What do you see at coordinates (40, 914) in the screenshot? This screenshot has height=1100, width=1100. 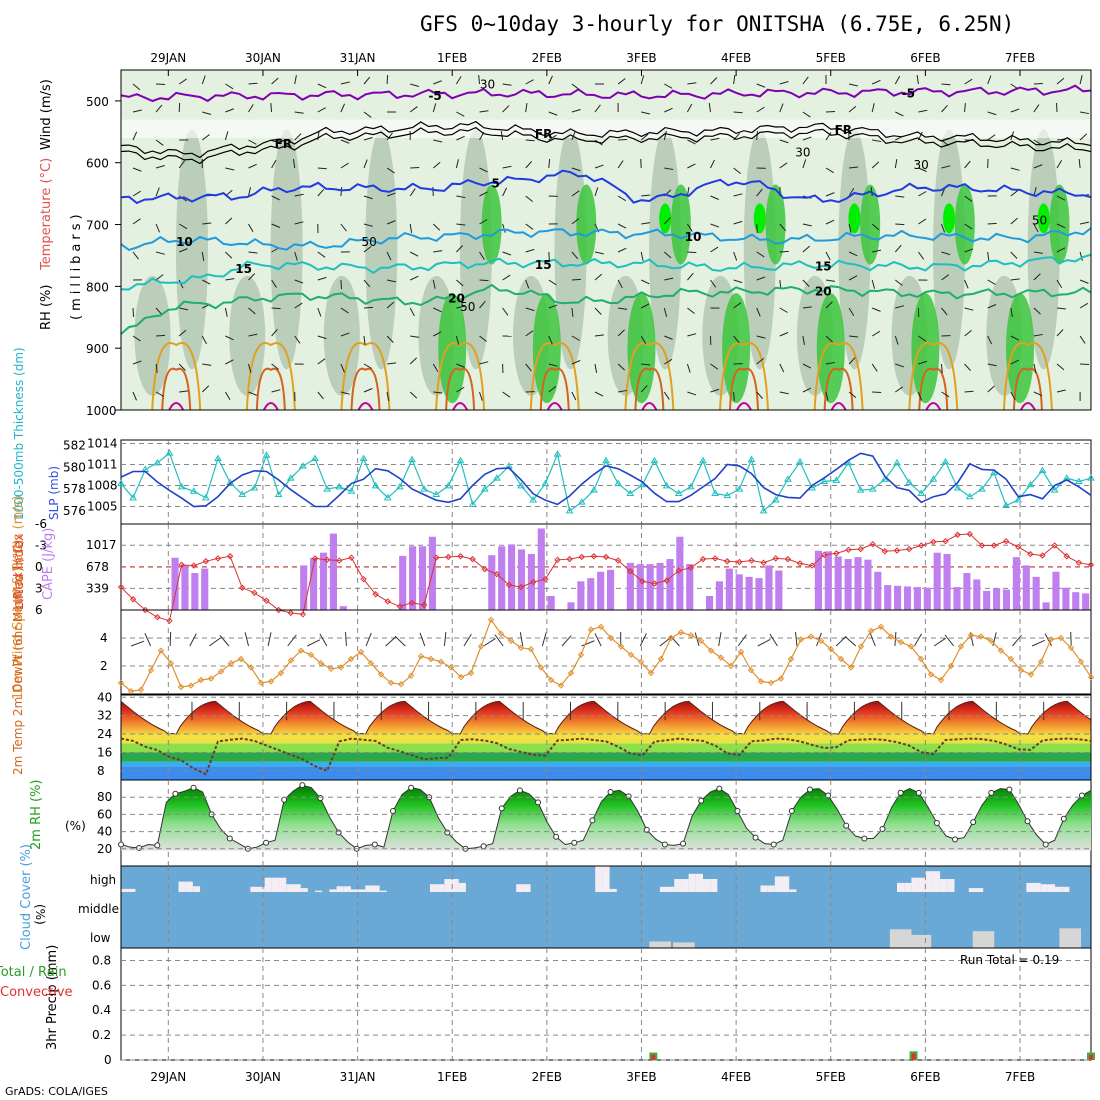 I see `cloud-units: (%)` at bounding box center [40, 914].